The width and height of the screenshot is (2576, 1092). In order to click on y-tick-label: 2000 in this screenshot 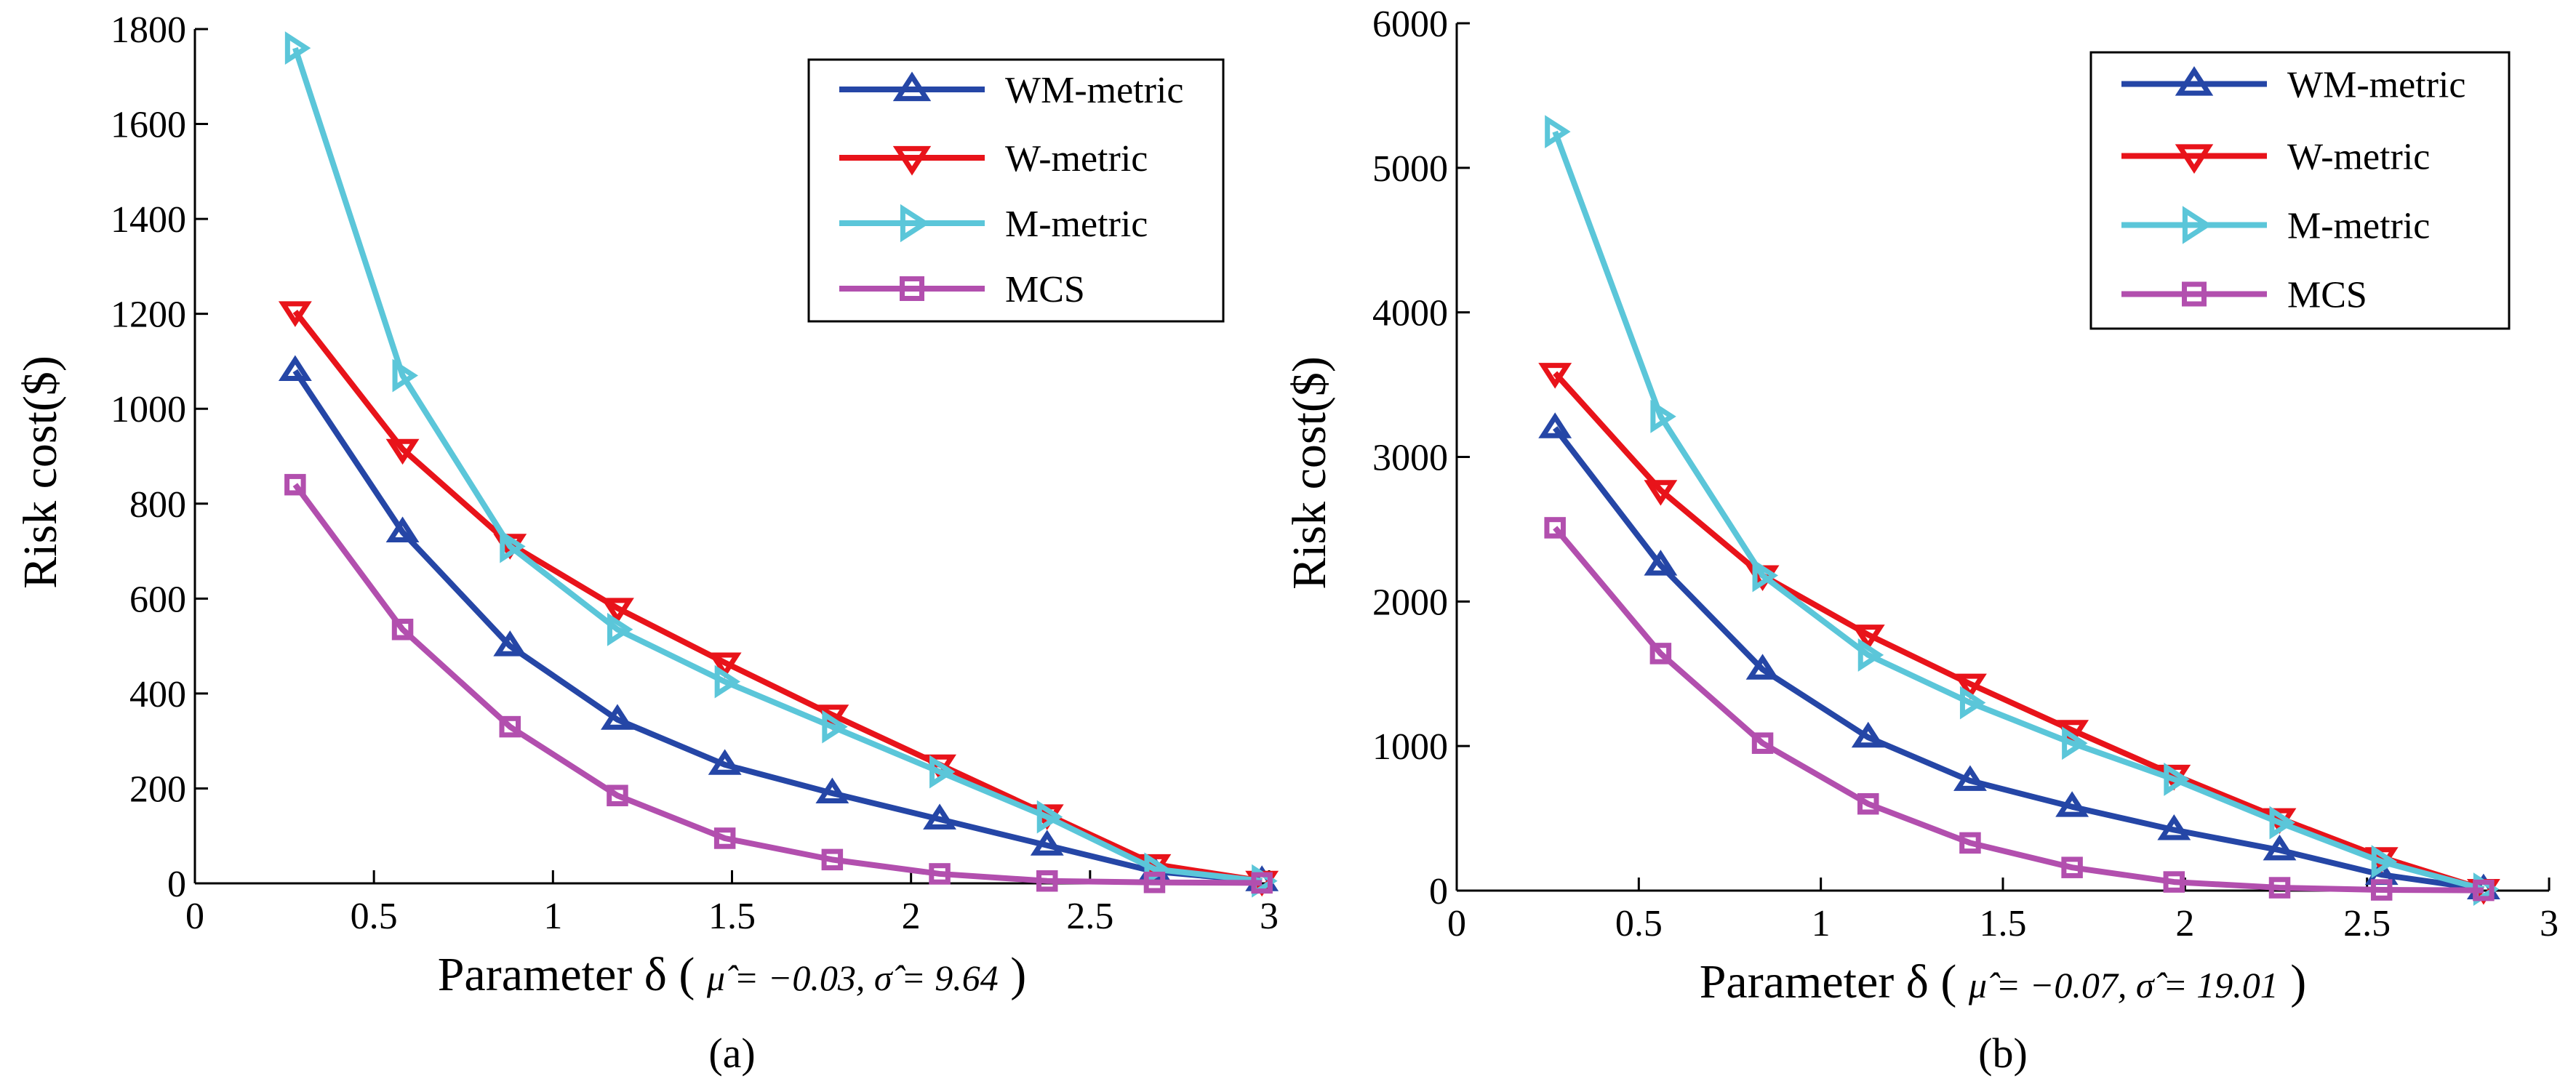, I will do `click(1410, 602)`.